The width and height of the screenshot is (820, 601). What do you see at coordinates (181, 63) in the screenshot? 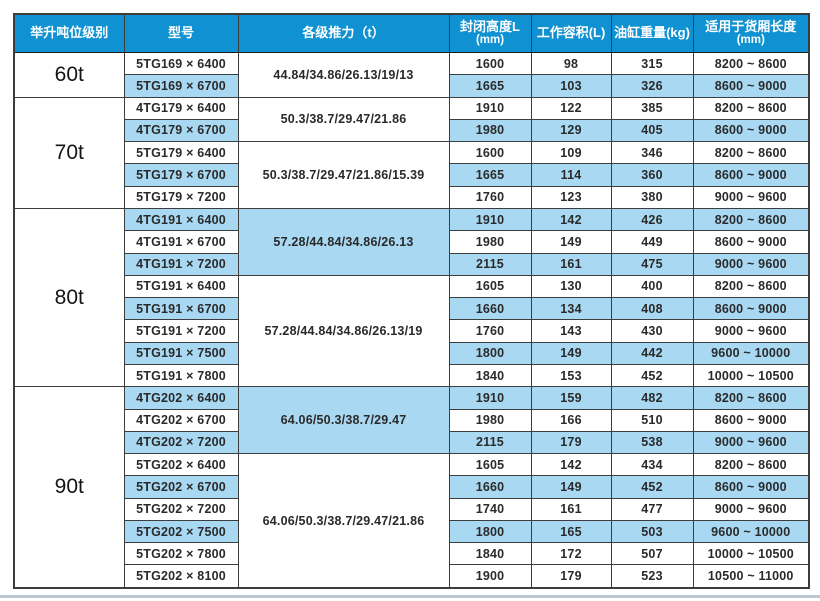
I see `model-cell: 5TG169 × 6400` at bounding box center [181, 63].